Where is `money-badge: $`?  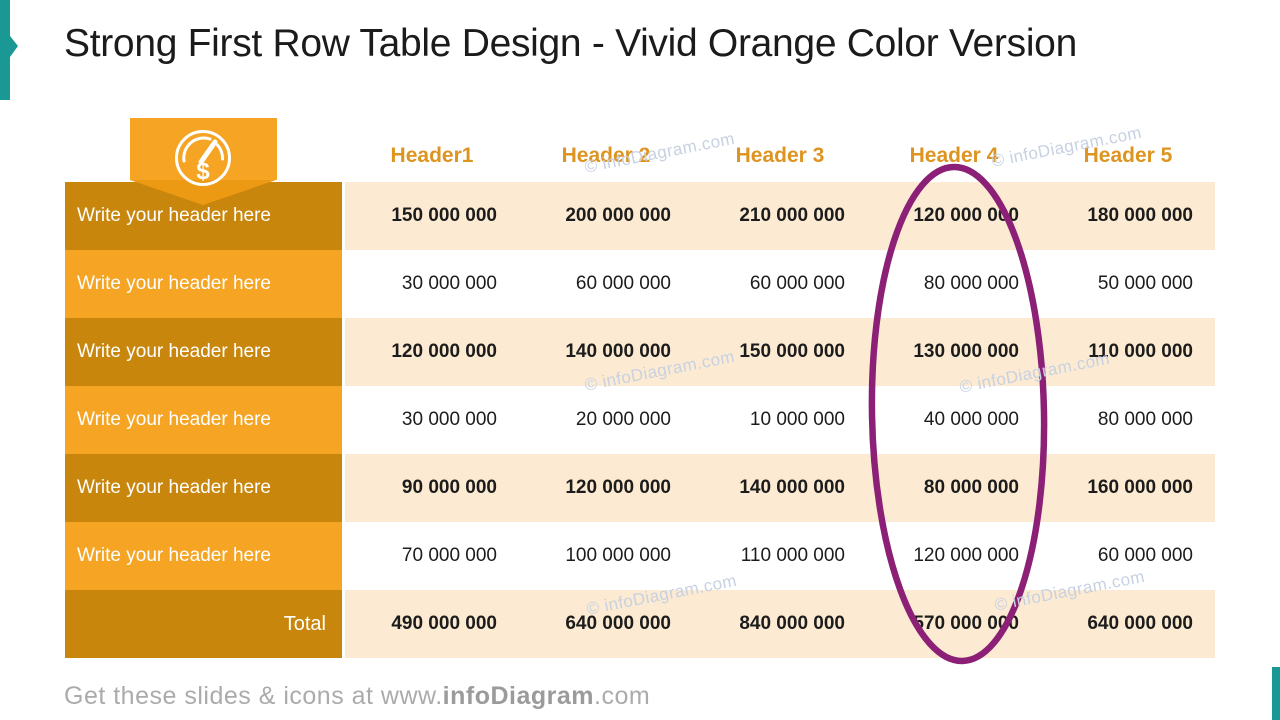 money-badge: $ is located at coordinates (203, 161).